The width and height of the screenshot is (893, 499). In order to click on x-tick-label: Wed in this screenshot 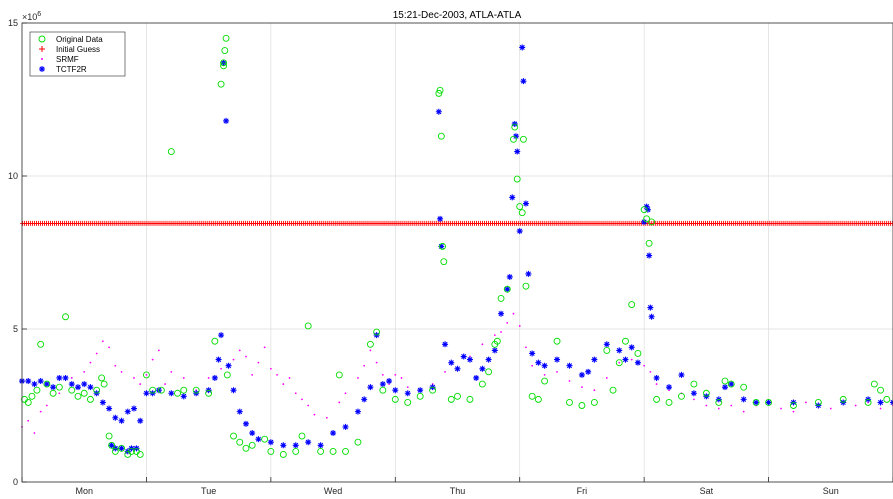, I will do `click(333, 491)`.